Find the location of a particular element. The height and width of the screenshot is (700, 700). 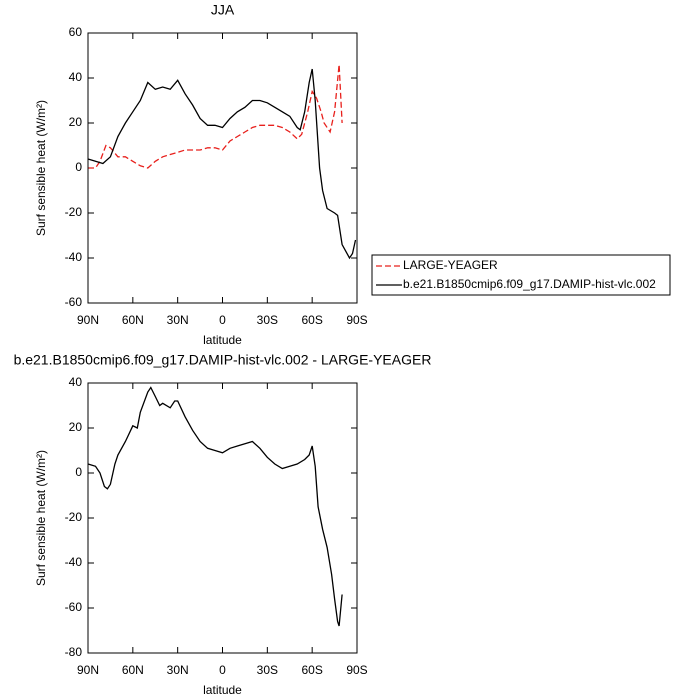

y-tick-label: -80 is located at coordinates (74, 652).